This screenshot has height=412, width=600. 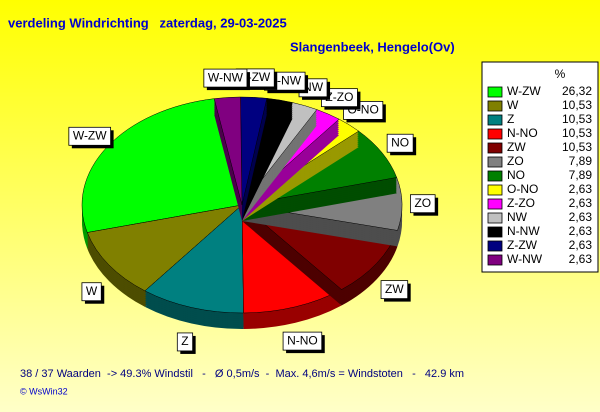 I want to click on slice-label: ZO, so click(x=424, y=205).